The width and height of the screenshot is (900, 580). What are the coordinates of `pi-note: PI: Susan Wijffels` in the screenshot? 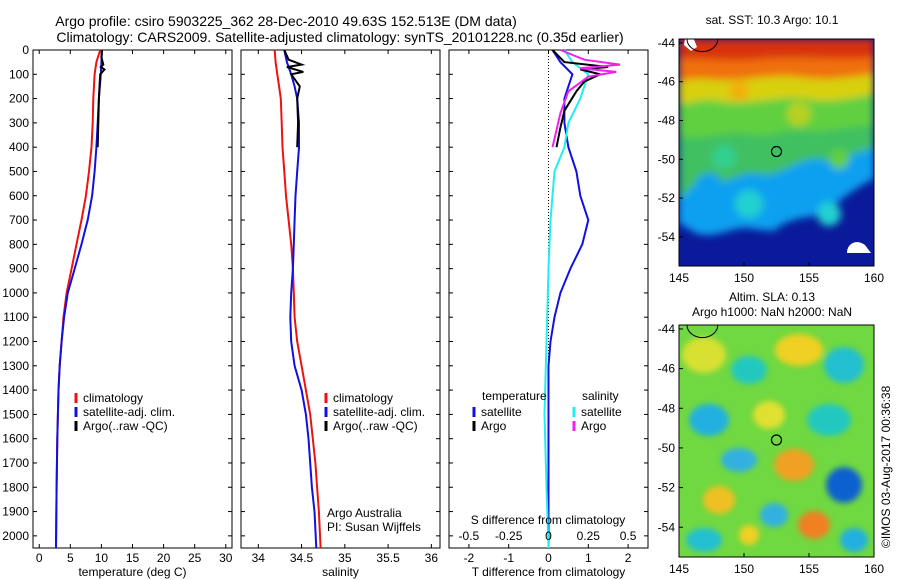 It's located at (374, 527).